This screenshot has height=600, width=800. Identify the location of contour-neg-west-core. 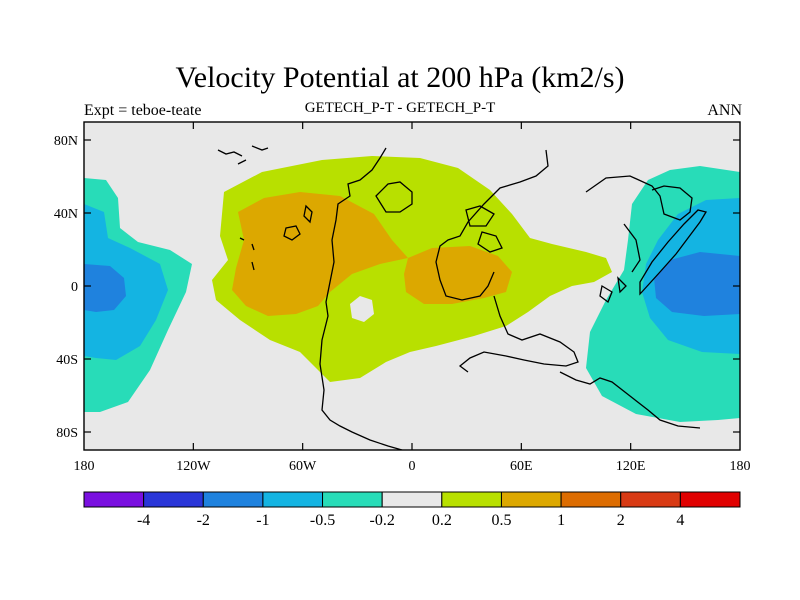
(105, 288).